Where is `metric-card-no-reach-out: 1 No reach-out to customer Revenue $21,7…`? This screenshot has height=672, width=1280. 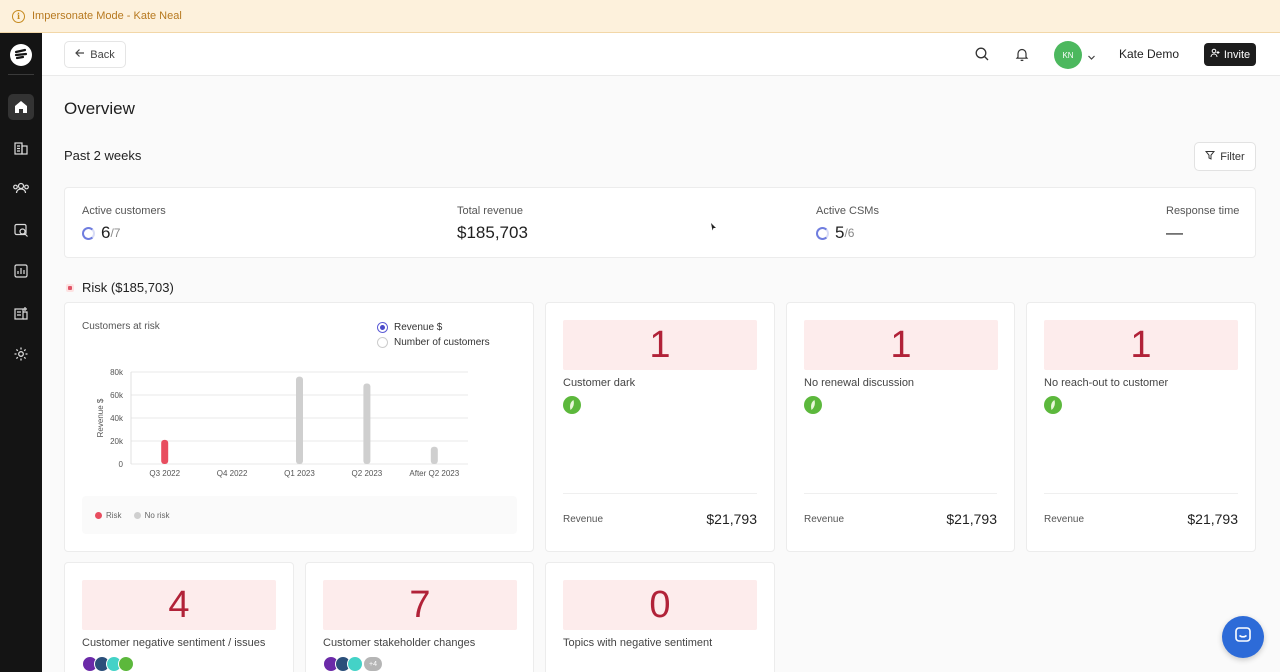
metric-card-no-reach-out: 1 No reach-out to customer Revenue $21,7… is located at coordinates (1141, 427).